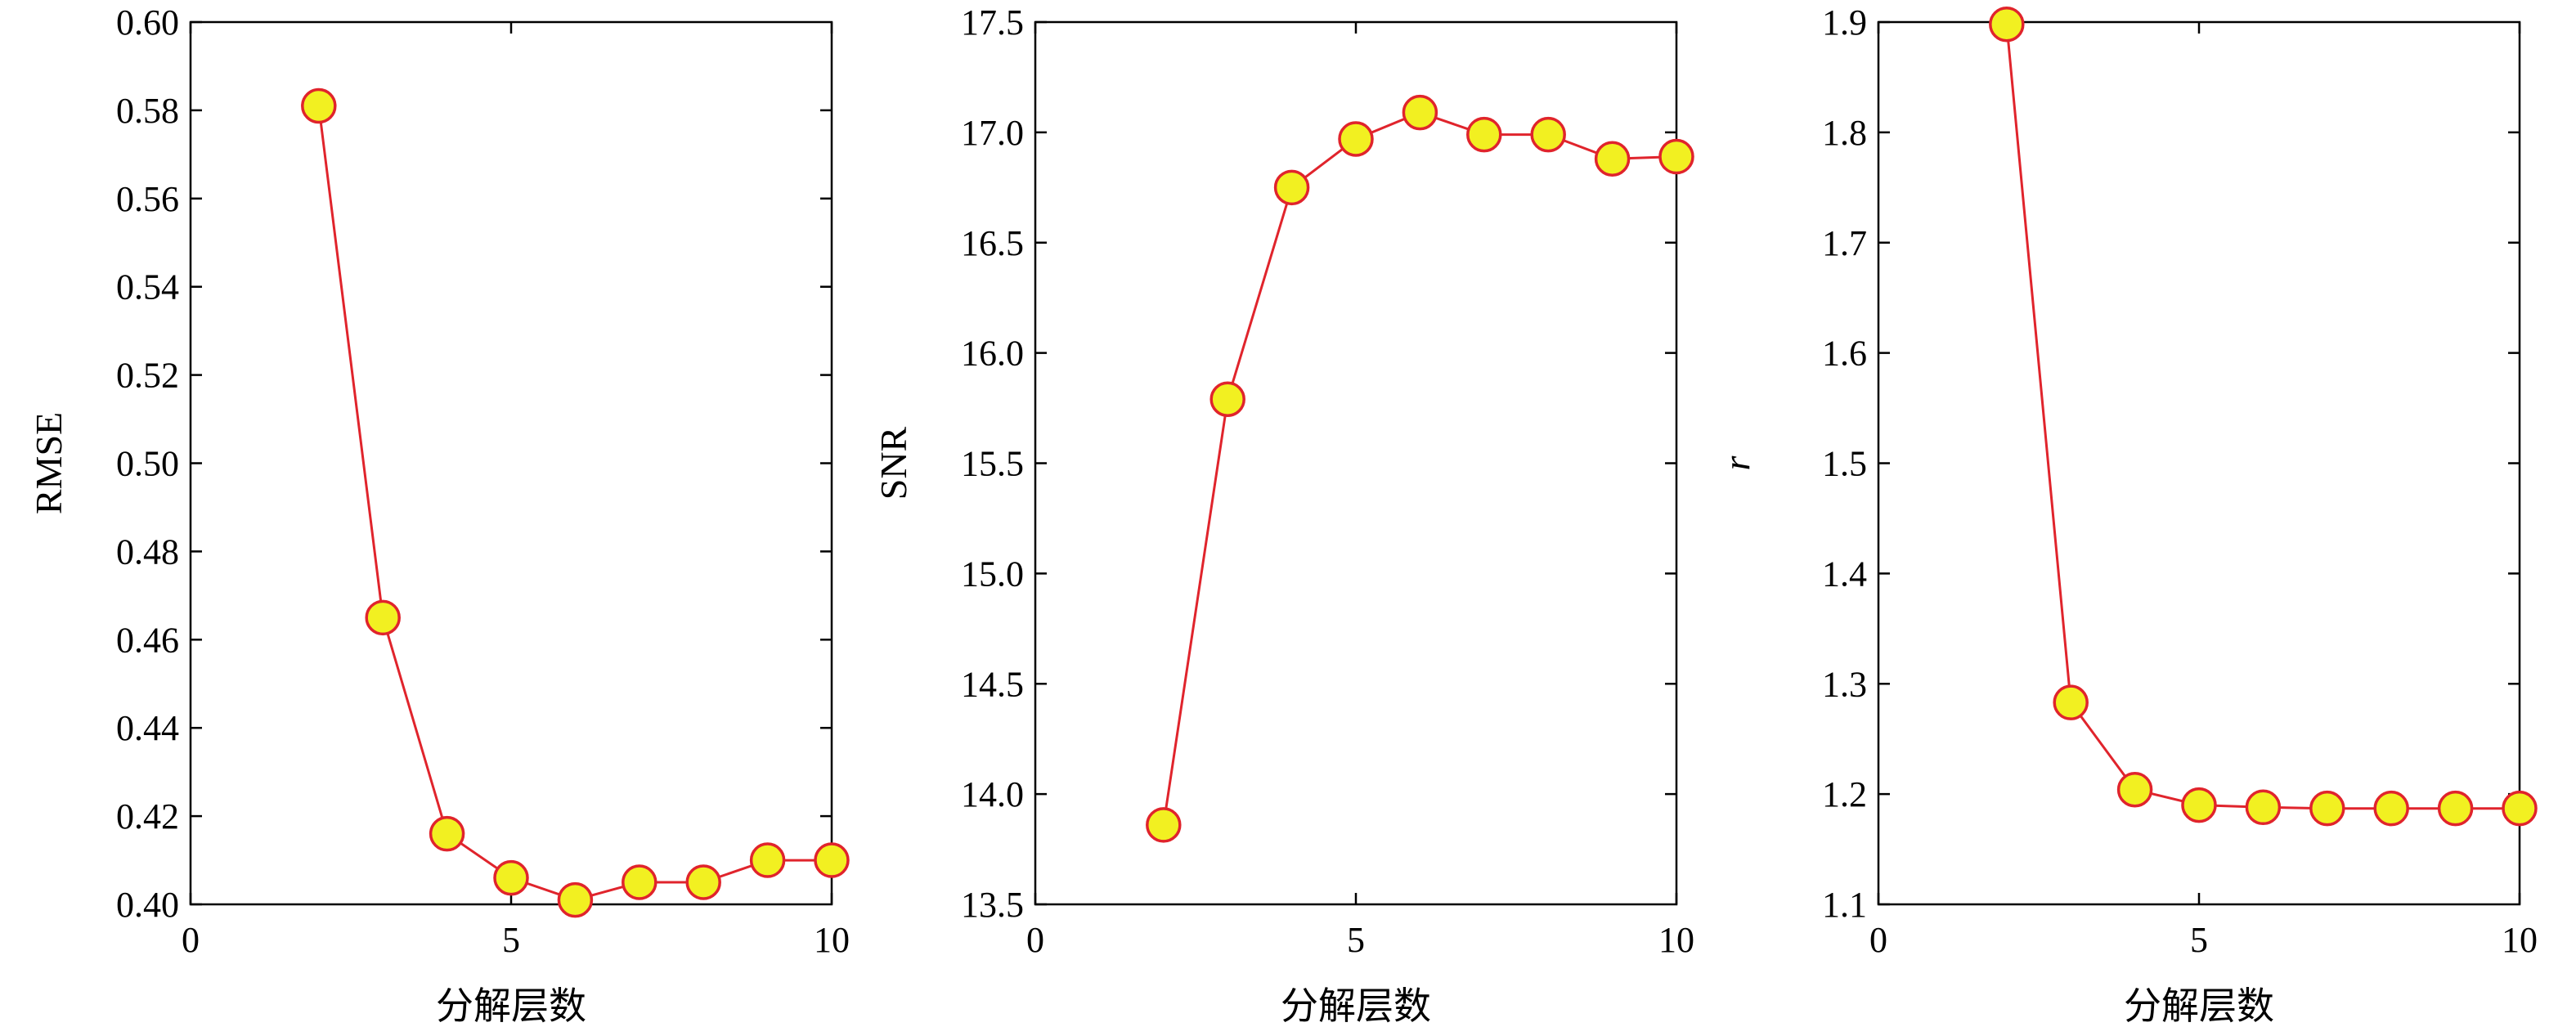  Describe the element at coordinates (148, 640) in the screenshot. I see `y-tick-label: 0.46` at that location.